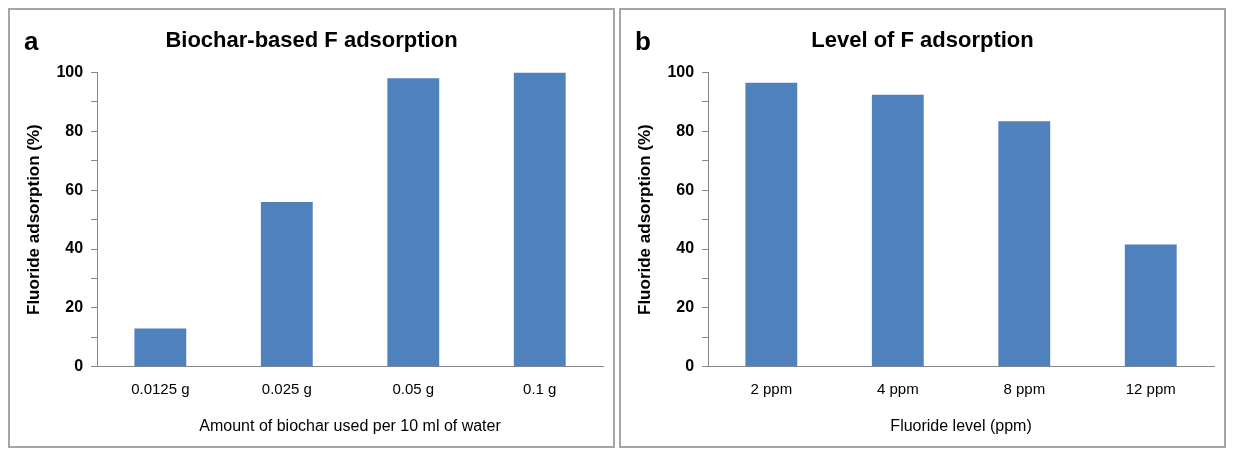 The width and height of the screenshot is (1235, 456). What do you see at coordinates (413, 388) in the screenshot?
I see `x-tick-label: 0.05 g` at bounding box center [413, 388].